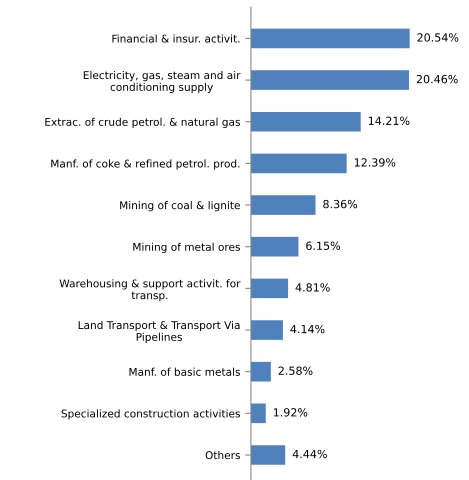  I want to click on data-label: 4.14%, so click(307, 329).